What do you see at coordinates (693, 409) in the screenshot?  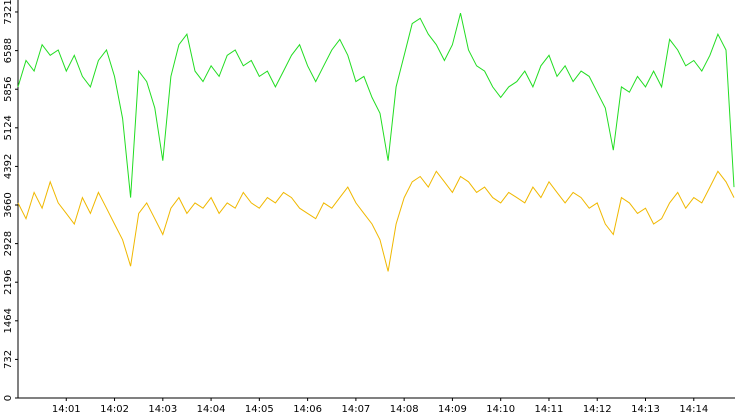 I see `x-tick-label: 14:14` at bounding box center [693, 409].